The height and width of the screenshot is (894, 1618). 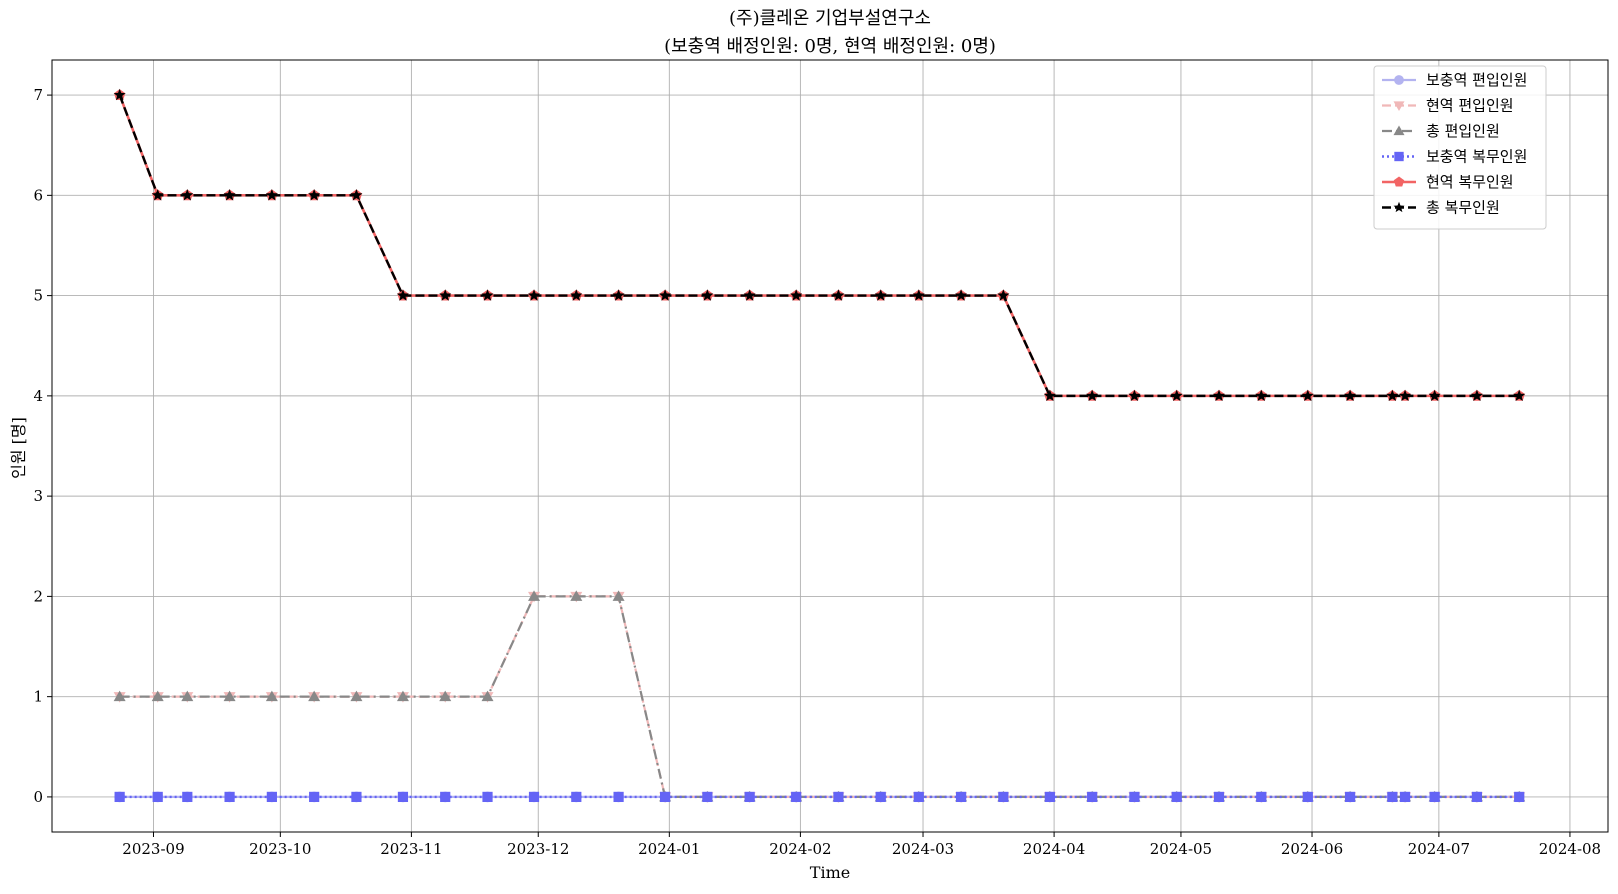 What do you see at coordinates (38, 296) in the screenshot?
I see `y-tick-label: 5` at bounding box center [38, 296].